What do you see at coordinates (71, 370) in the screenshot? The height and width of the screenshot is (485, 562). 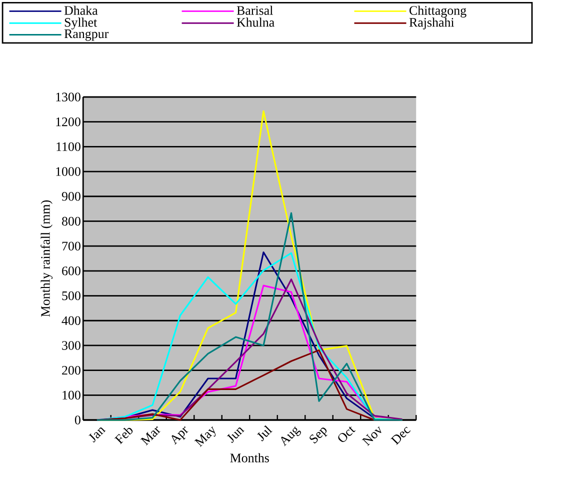 I see `y-tick-label: 200` at bounding box center [71, 370].